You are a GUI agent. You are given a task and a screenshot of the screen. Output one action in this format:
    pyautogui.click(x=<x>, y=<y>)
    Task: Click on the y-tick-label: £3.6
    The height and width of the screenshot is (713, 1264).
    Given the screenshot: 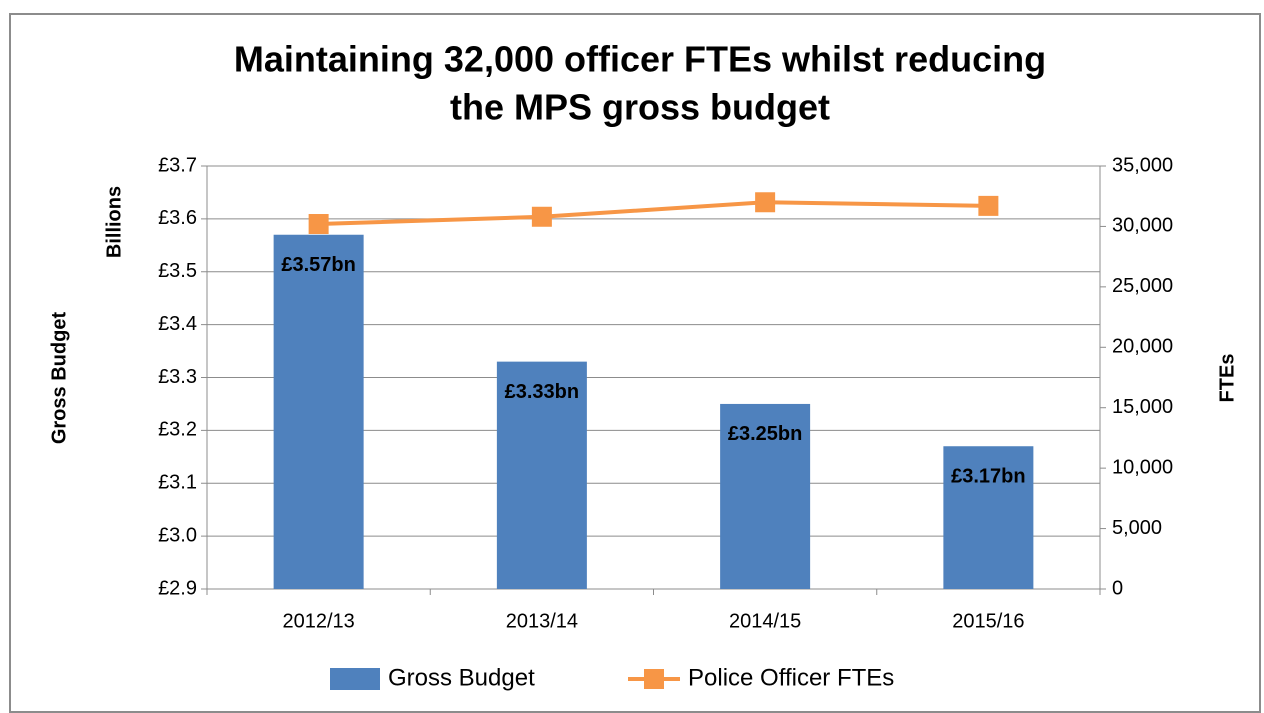 What is the action you would take?
    pyautogui.click(x=177, y=218)
    